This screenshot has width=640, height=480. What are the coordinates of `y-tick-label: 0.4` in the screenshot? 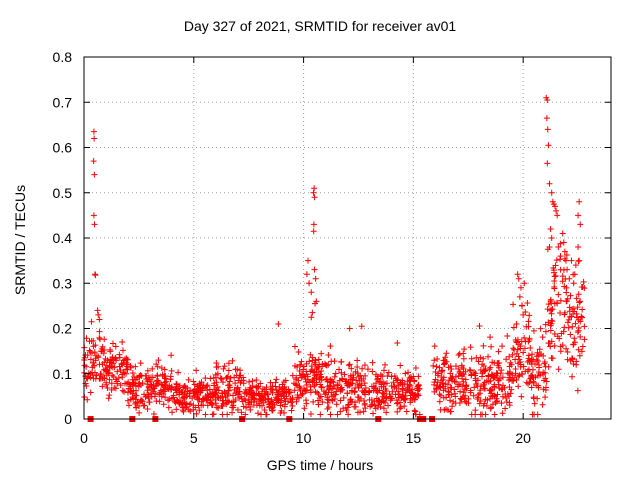 It's located at (63, 238).